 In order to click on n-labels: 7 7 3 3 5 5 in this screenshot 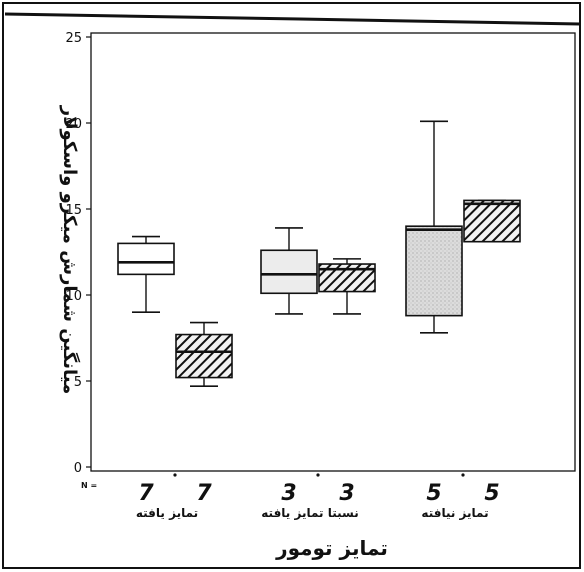, I will do `click(319, 489)`.